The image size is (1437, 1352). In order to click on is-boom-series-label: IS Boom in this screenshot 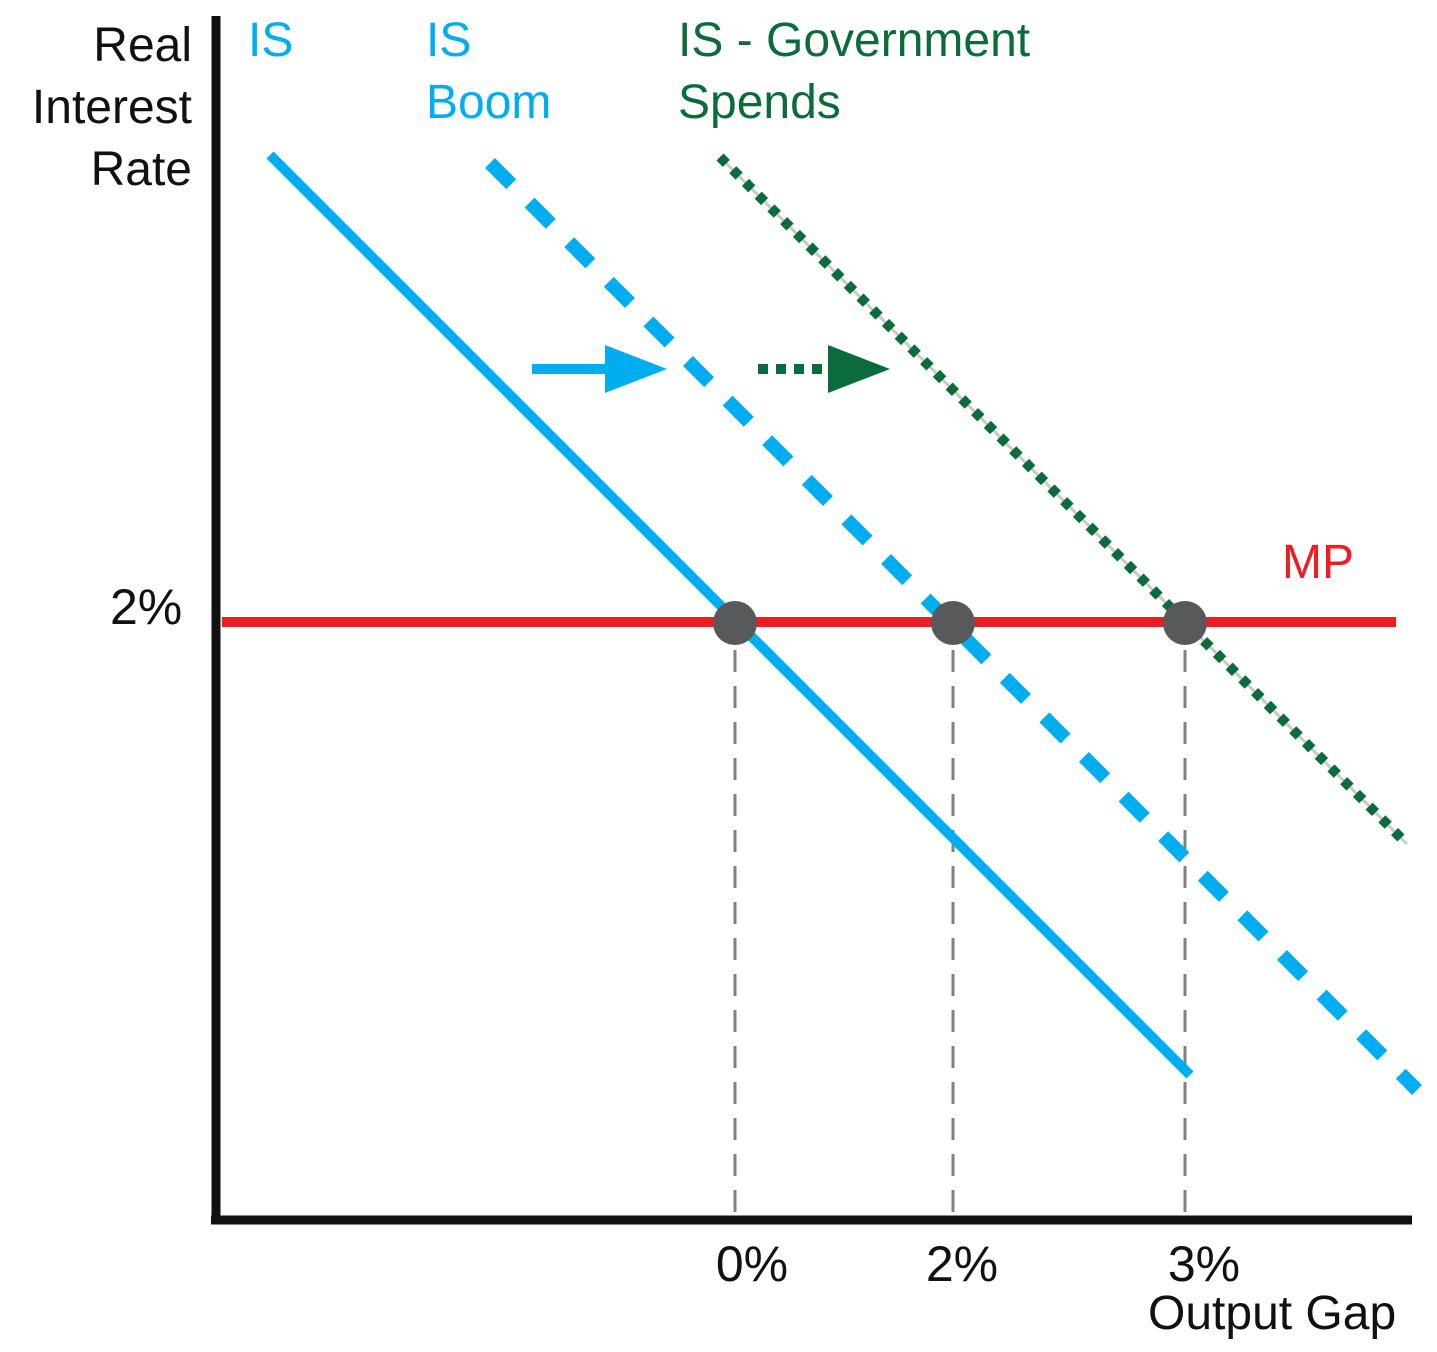, I will do `click(489, 71)`.